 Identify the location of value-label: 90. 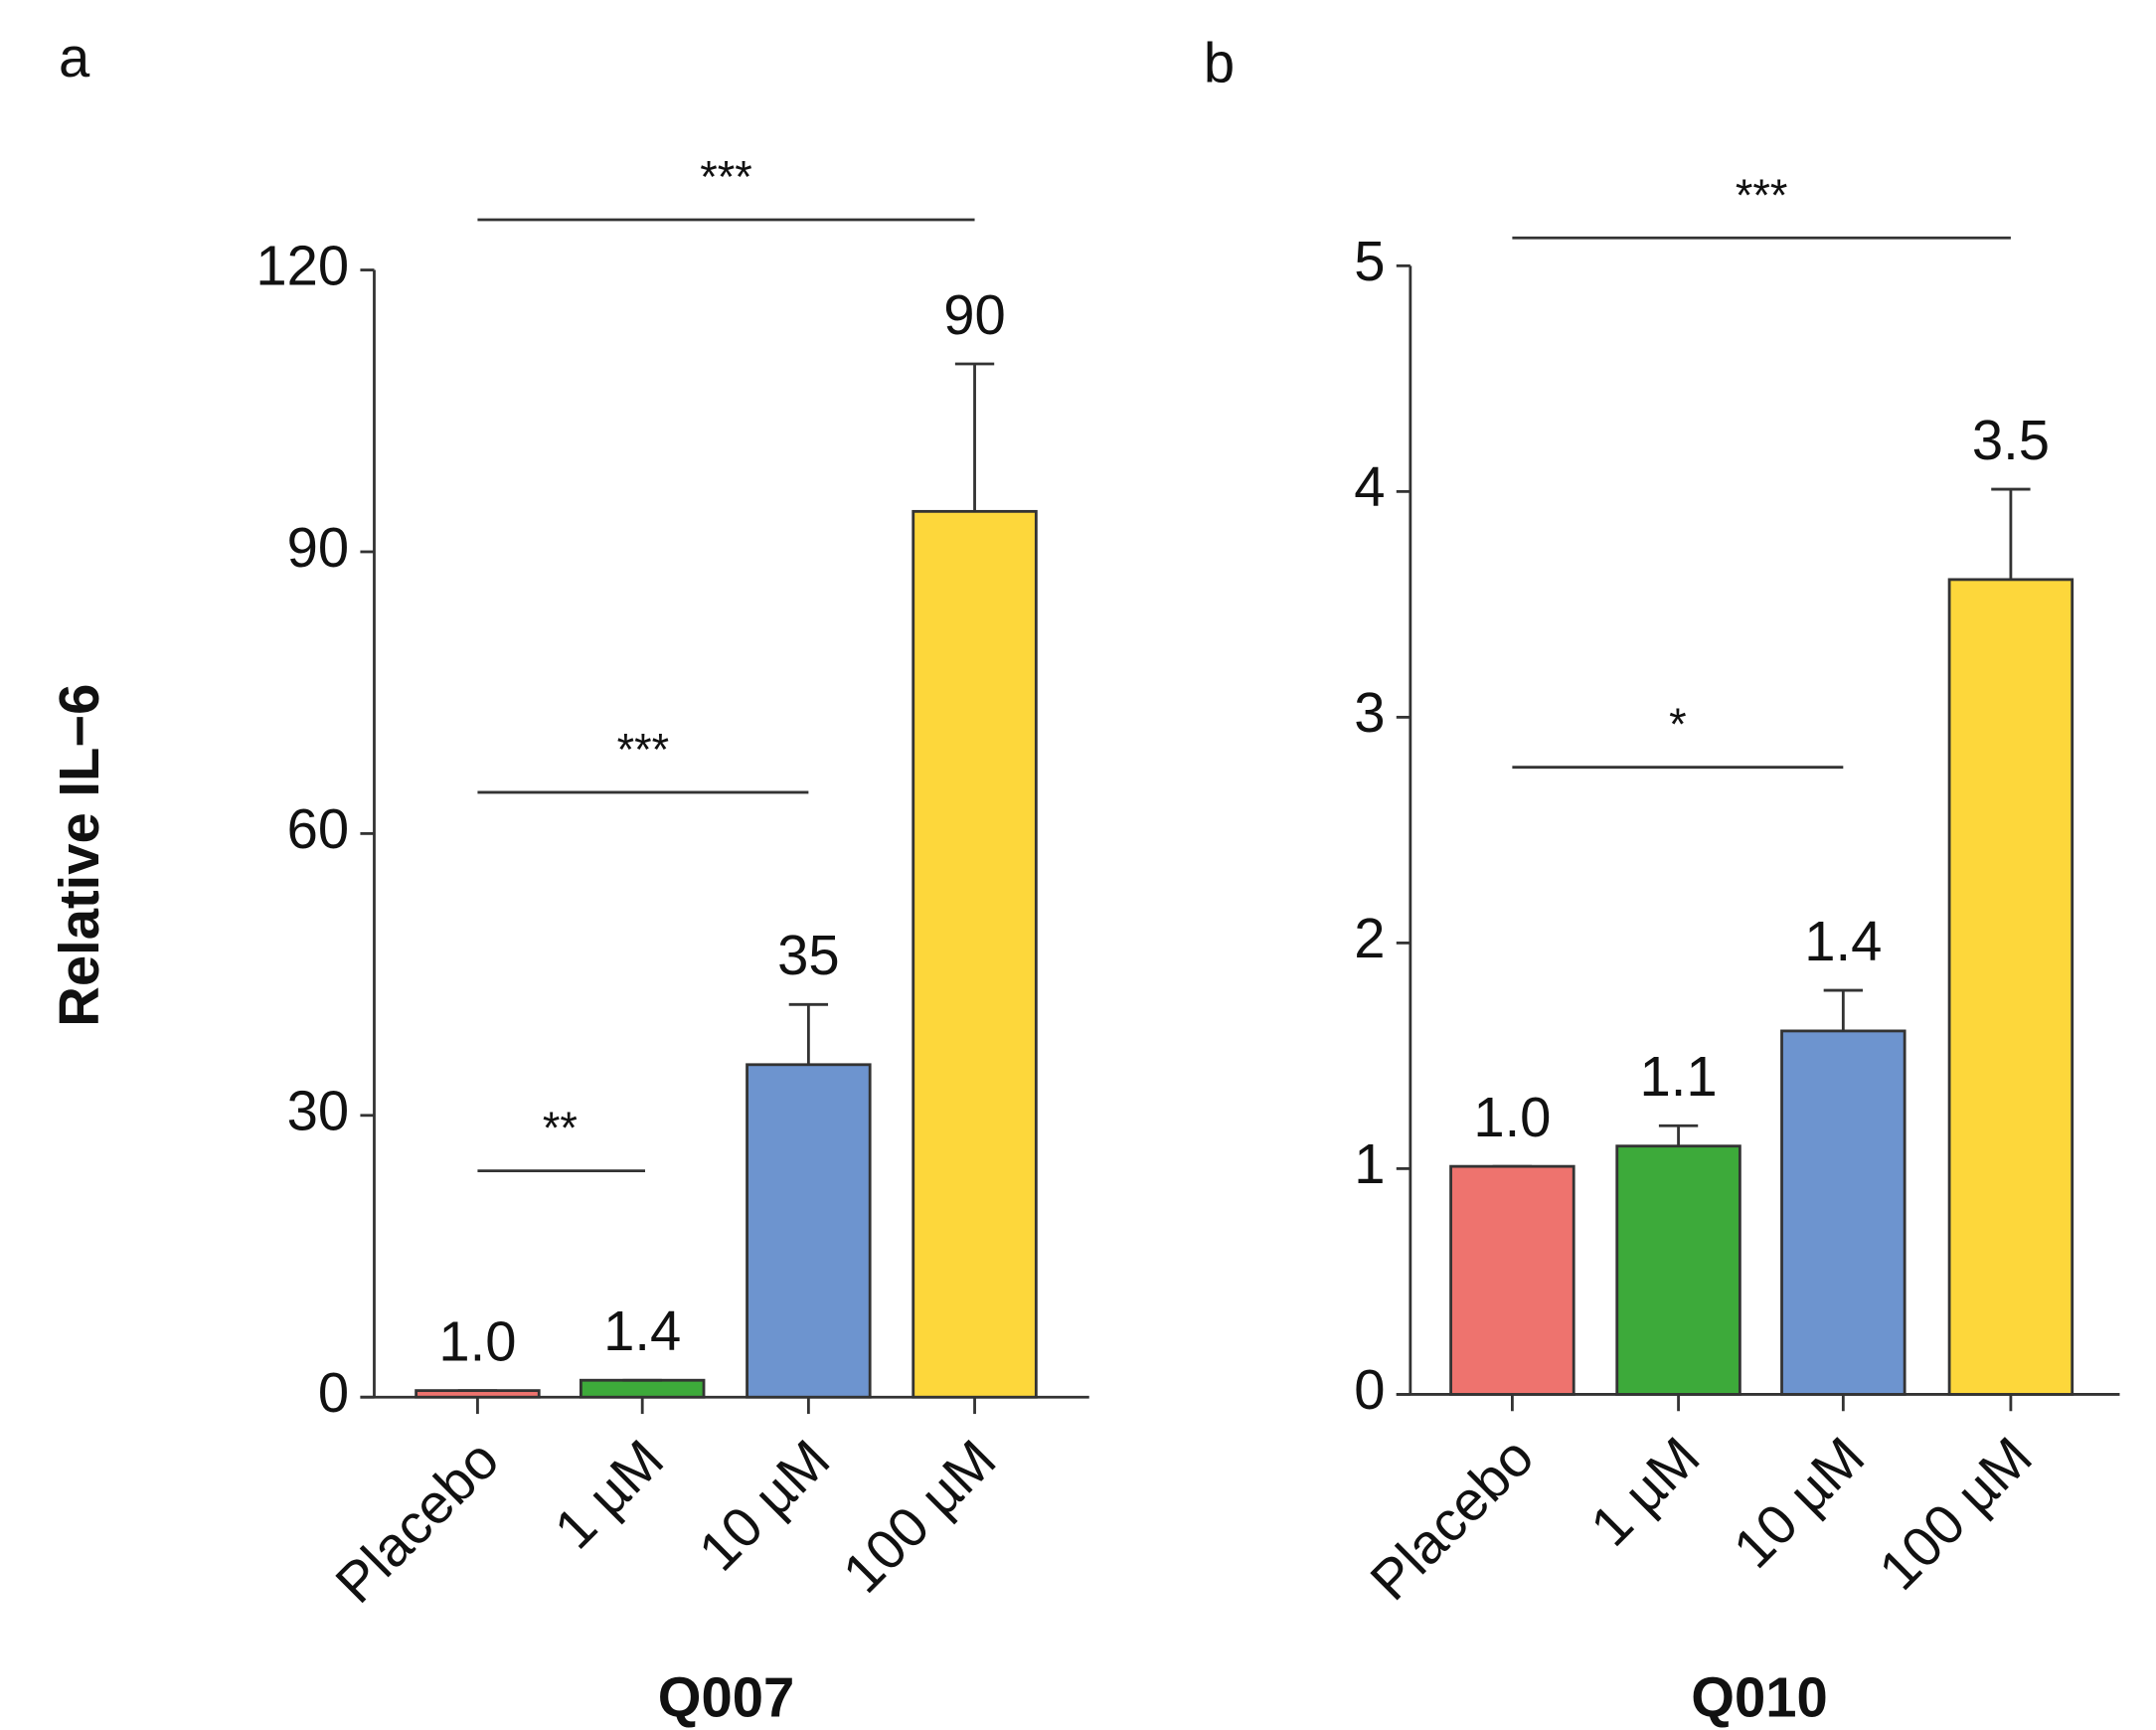
(975, 314).